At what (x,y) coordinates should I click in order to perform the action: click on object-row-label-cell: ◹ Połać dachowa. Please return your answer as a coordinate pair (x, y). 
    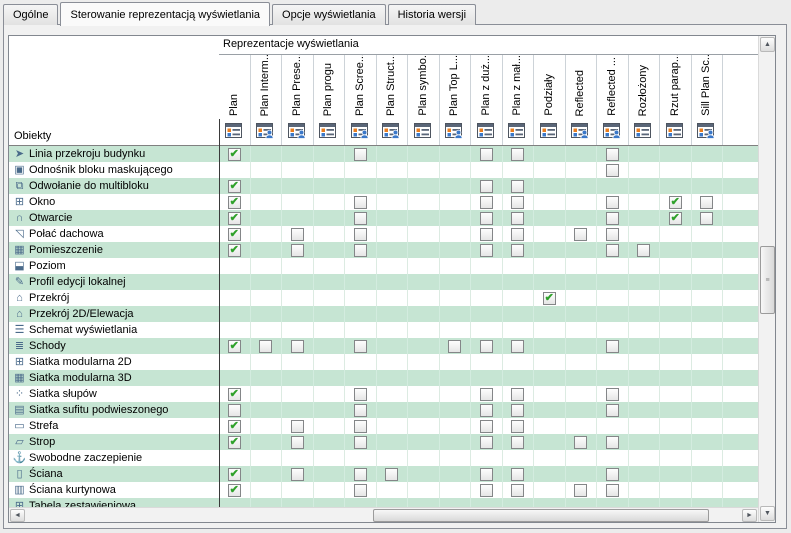
    Looking at the image, I should click on (114, 234).